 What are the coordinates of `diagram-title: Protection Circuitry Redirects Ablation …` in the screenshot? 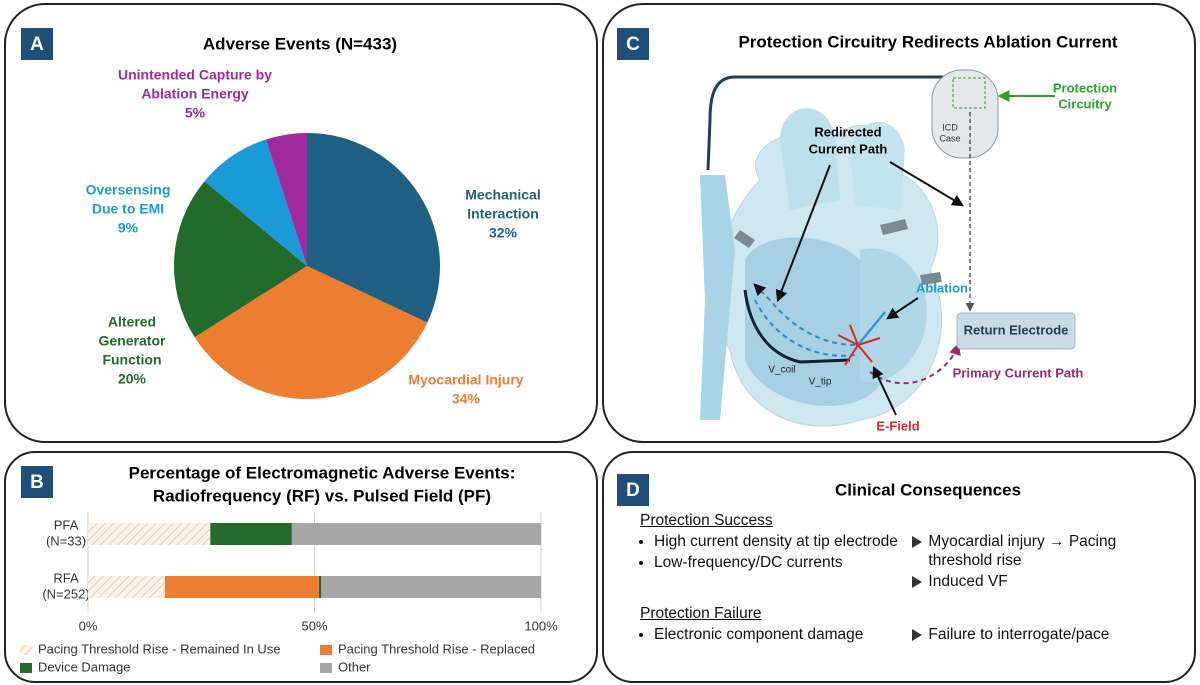 It's located at (927, 41).